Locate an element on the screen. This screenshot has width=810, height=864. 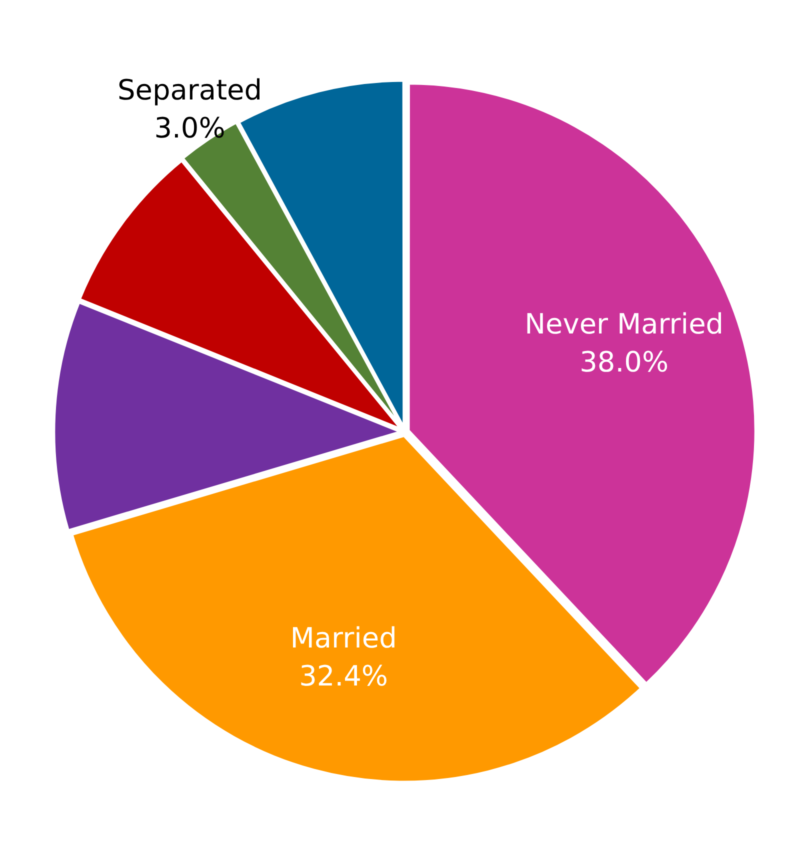
data-label: 38.0% is located at coordinates (624, 362).